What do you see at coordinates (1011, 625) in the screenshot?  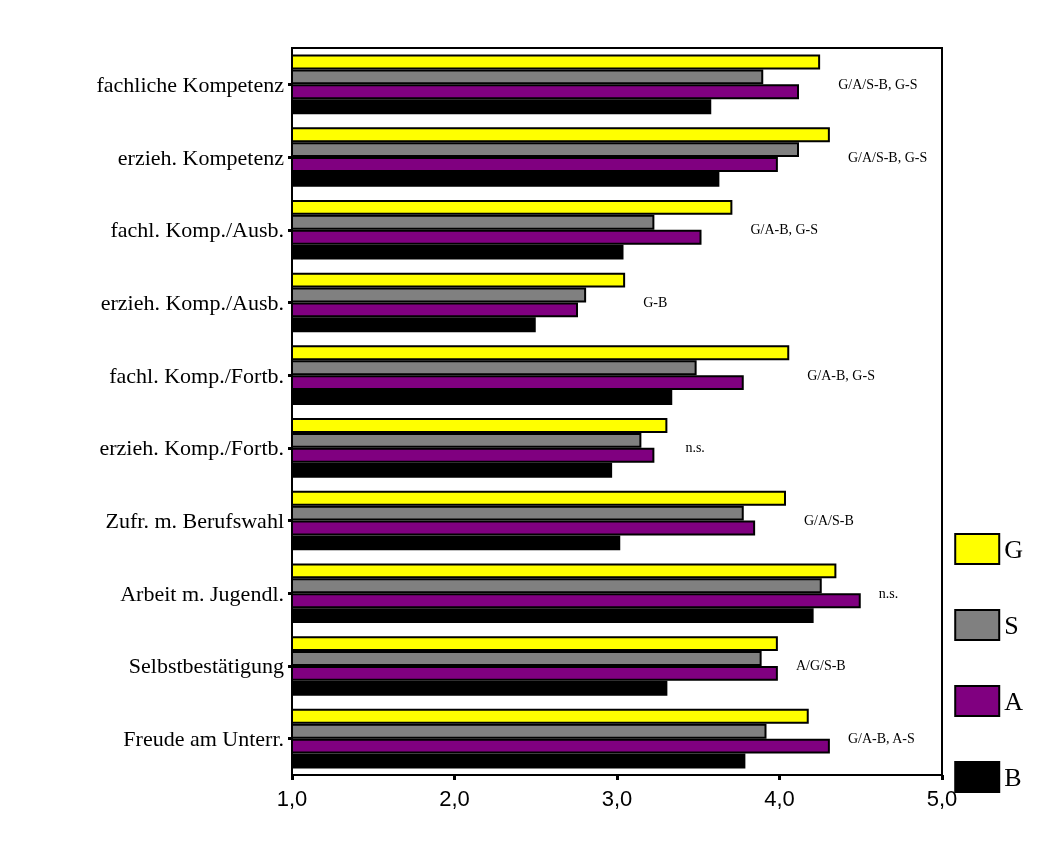 I see `legend-label: S` at bounding box center [1011, 625].